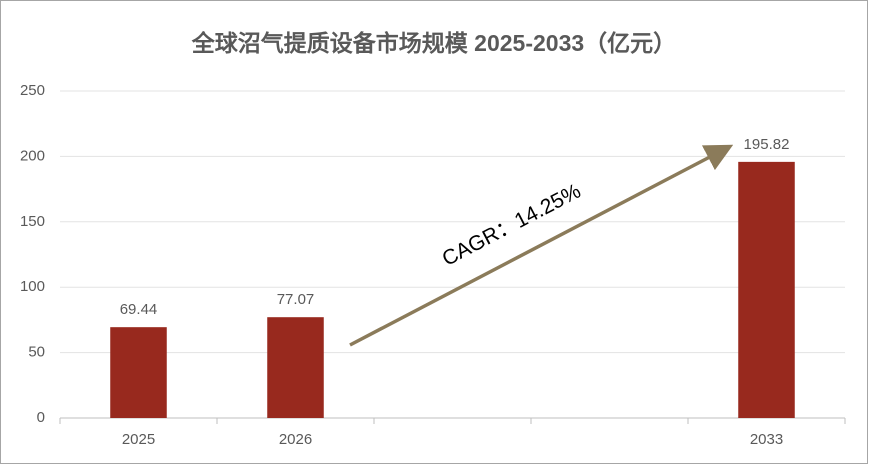 The height and width of the screenshot is (465, 869). I want to click on value-label: 195.82, so click(767, 144).